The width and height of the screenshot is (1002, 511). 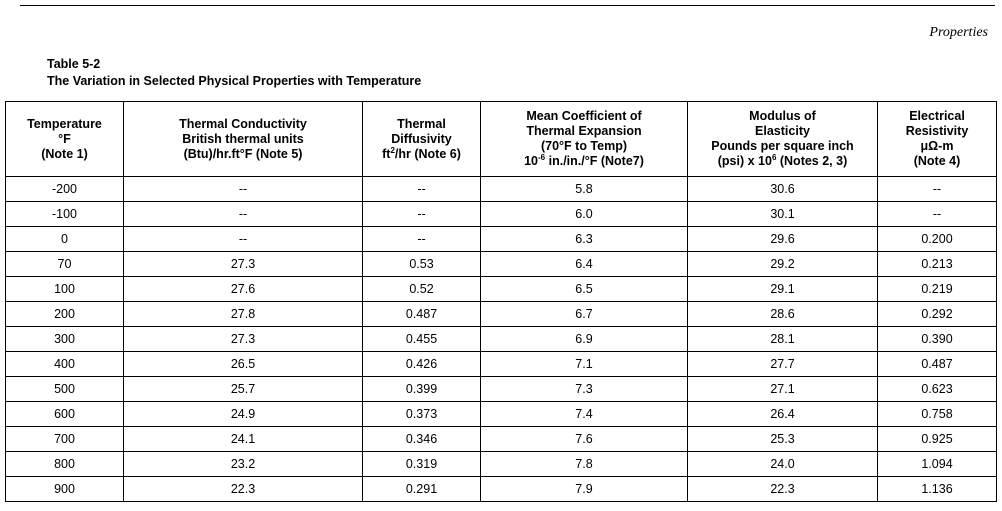 I want to click on expansion-cell: 7.8, so click(x=584, y=464).